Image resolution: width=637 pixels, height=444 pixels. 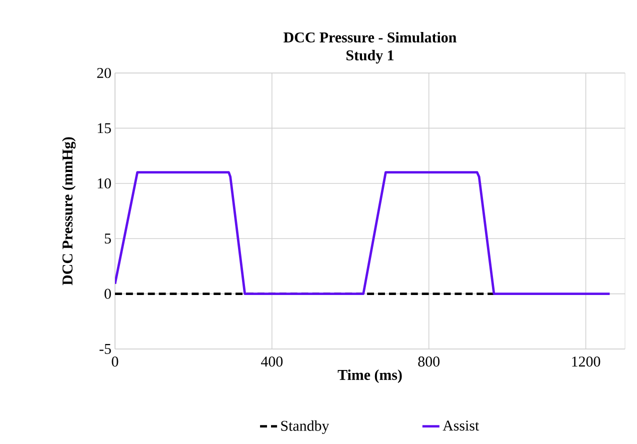 I want to click on y-tick-label: 20, so click(x=104, y=73).